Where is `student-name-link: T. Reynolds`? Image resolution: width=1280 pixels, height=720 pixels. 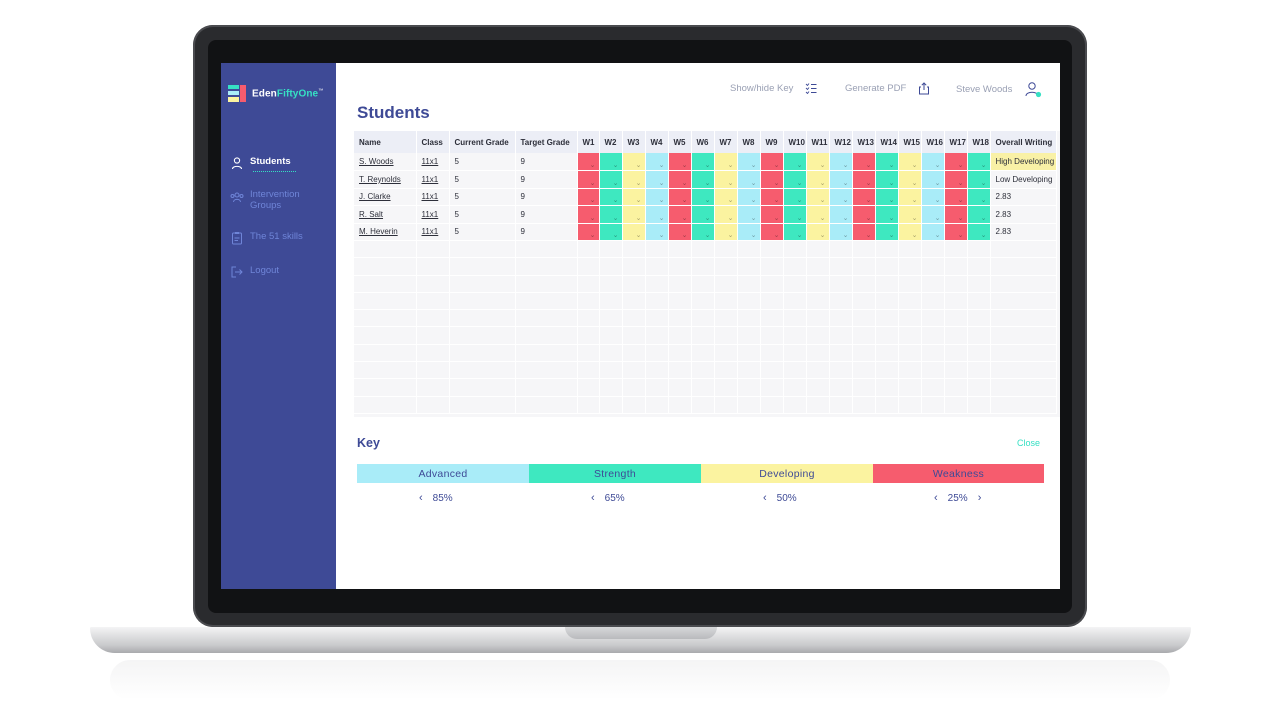
student-name-link: T. Reynolds is located at coordinates (385, 179).